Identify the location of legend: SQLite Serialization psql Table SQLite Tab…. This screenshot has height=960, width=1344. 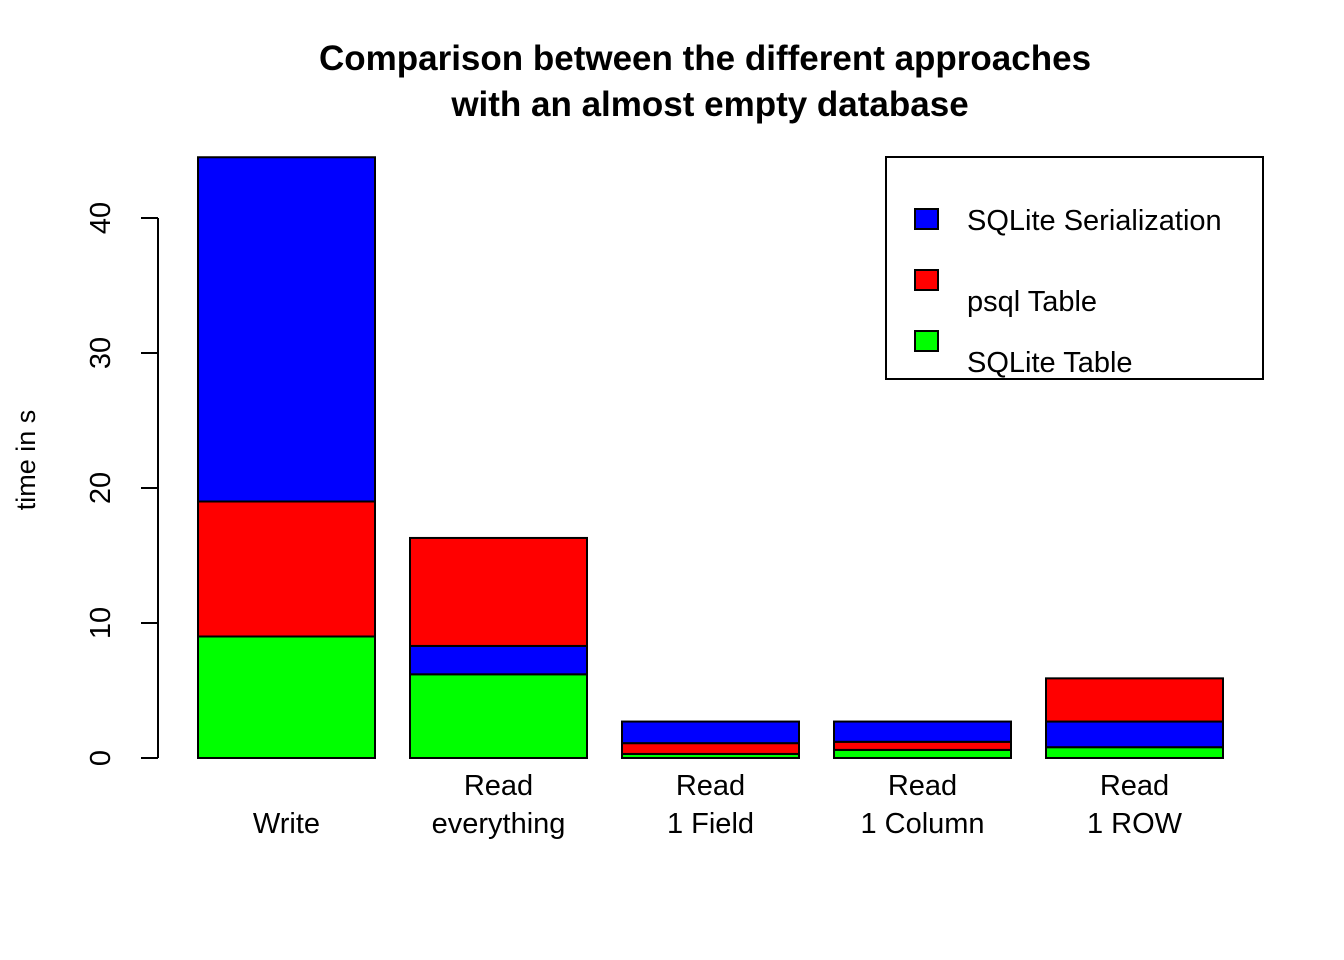
(1074, 268).